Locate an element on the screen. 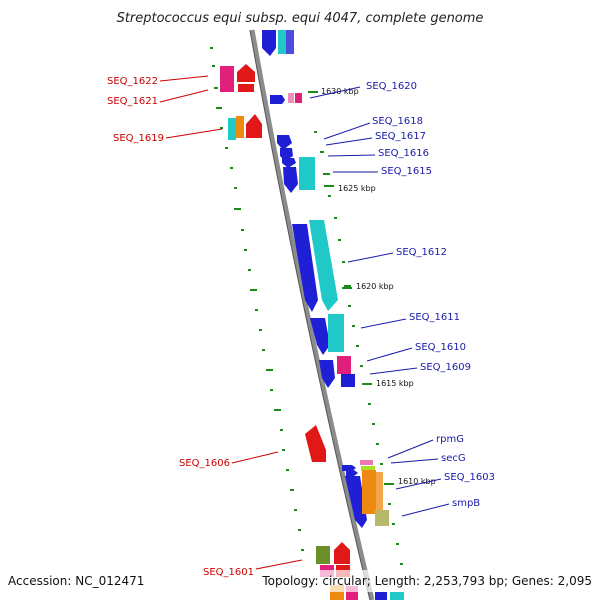 Image resolution: width=600 pixels, height=600 pixels. scale-tick-1625: 1625 kbp is located at coordinates (350, 188).